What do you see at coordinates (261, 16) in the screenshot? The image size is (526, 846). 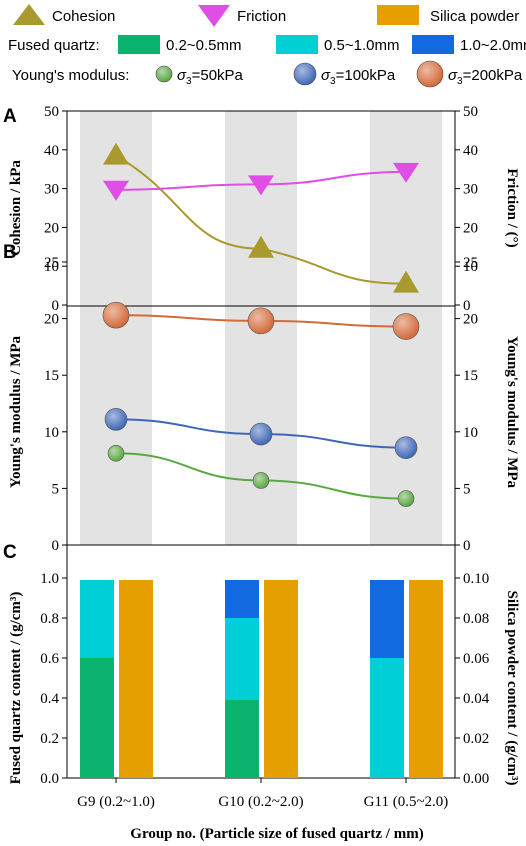 I see `legend-label: Friction` at bounding box center [261, 16].